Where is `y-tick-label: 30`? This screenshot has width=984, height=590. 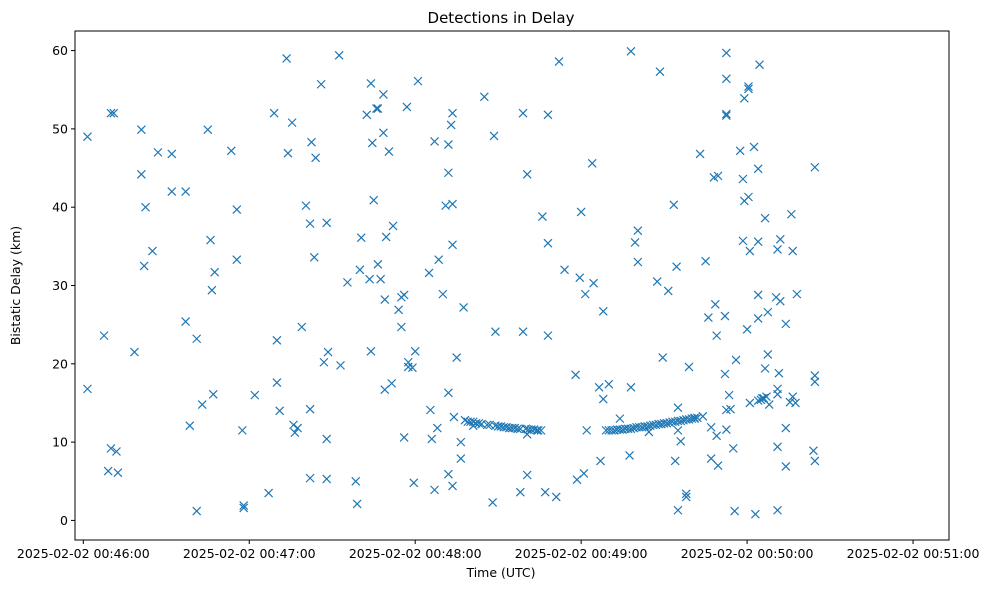 y-tick-label: 30 is located at coordinates (60, 285).